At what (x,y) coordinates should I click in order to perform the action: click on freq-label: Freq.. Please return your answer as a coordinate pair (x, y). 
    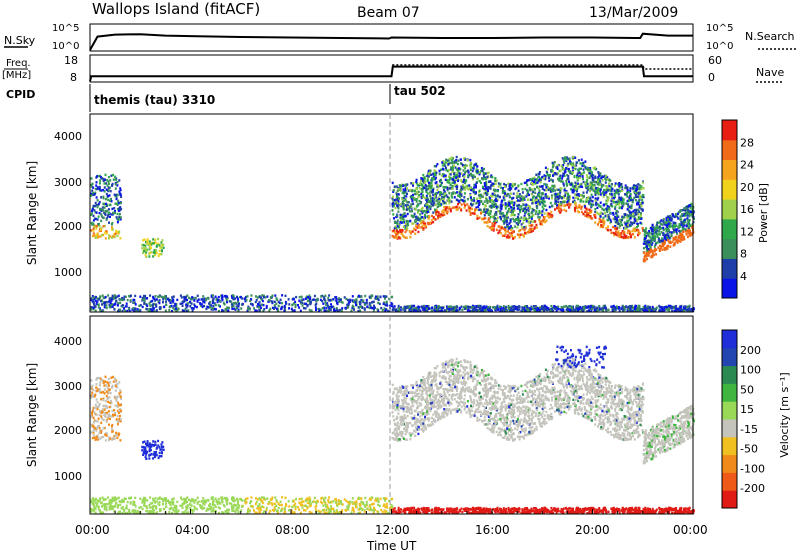
    Looking at the image, I should click on (18, 63).